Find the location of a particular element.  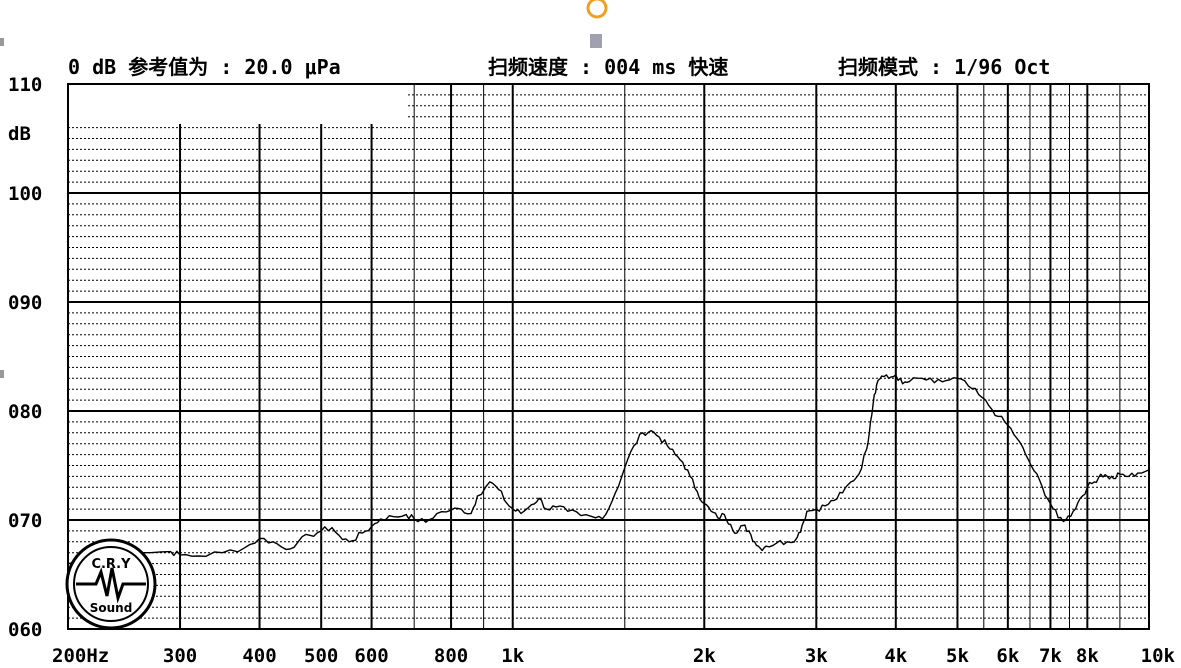

x-tick-label: 300 is located at coordinates (180, 656).